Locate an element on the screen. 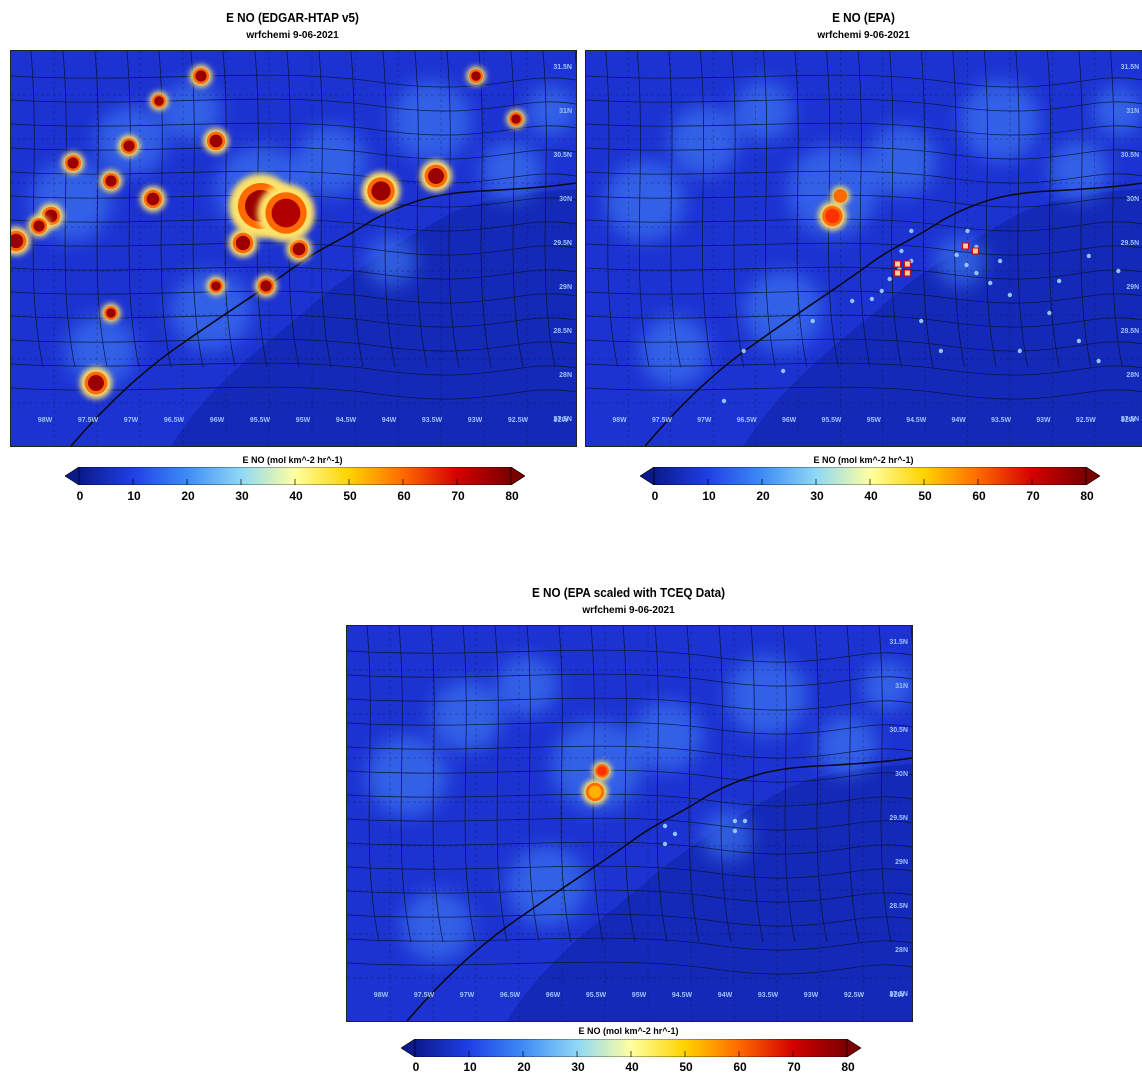 The image size is (1142, 1080). colorbar-label: E NO (mol km^-2 hr^-1) is located at coordinates (863, 460).